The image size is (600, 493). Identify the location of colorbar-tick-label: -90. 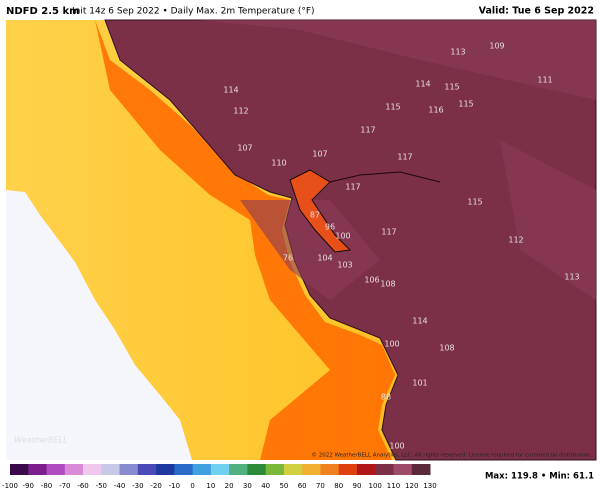
(28, 486).